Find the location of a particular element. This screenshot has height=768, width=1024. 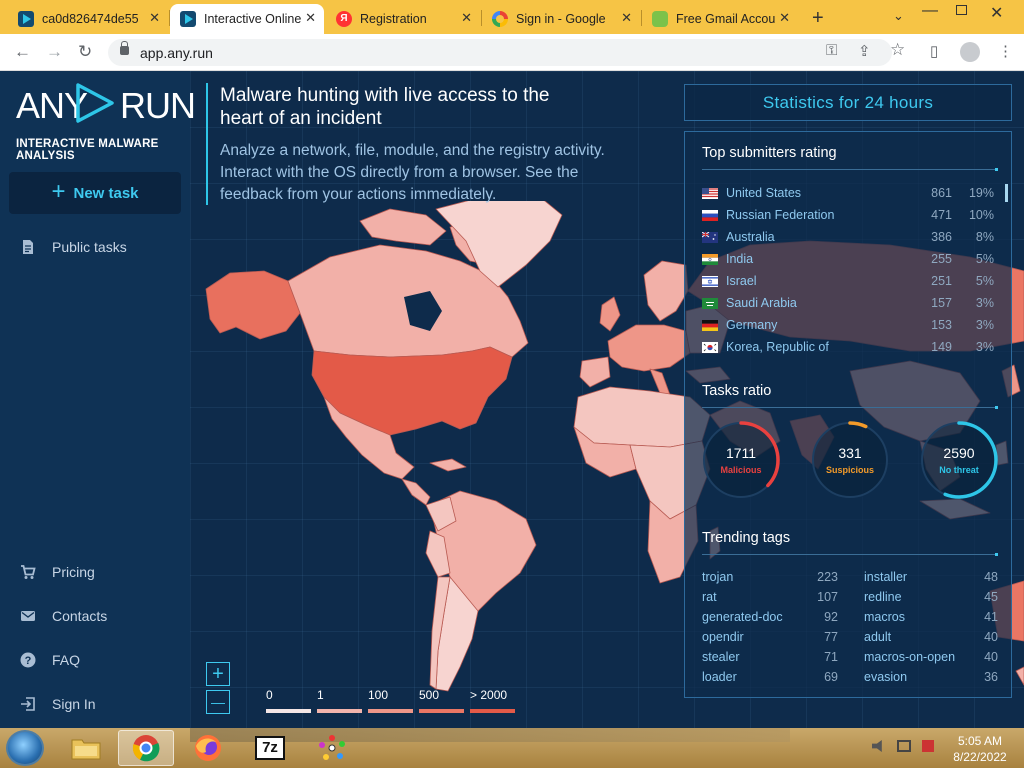

sidebar-item-sign-in: Sign In is located at coordinates (58, 704).